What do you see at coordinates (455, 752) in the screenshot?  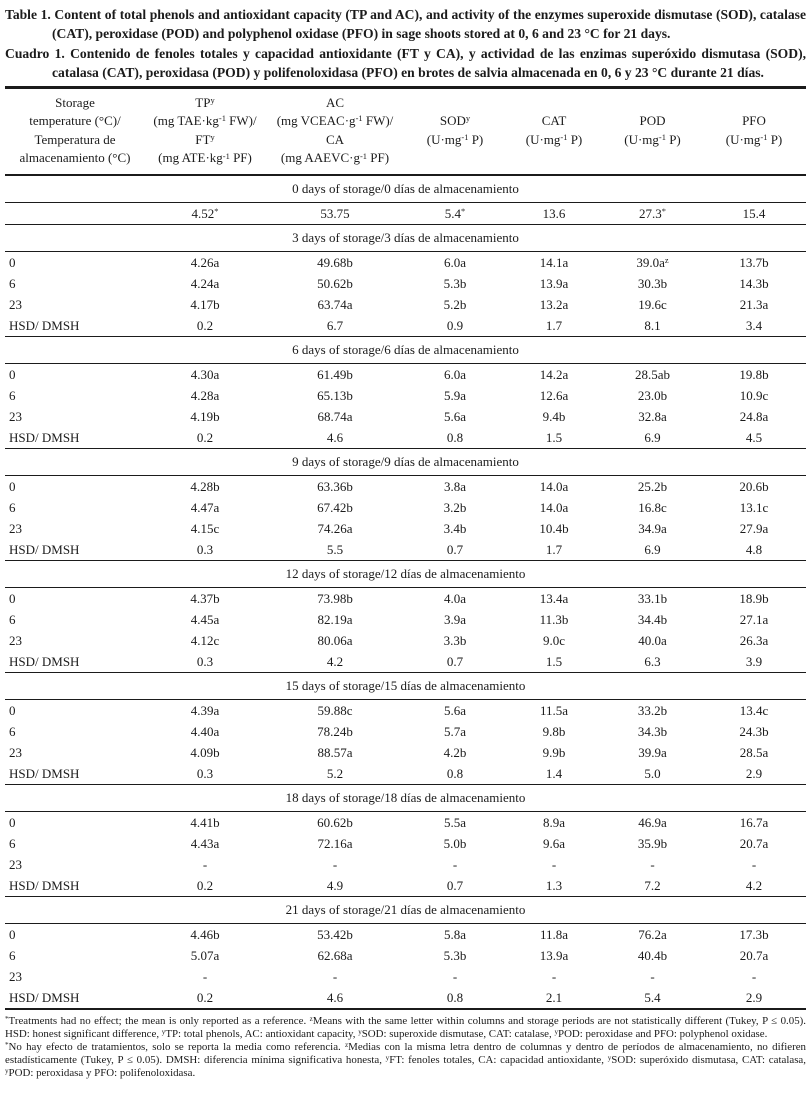 I see `data-cell: 4.2b` at bounding box center [455, 752].